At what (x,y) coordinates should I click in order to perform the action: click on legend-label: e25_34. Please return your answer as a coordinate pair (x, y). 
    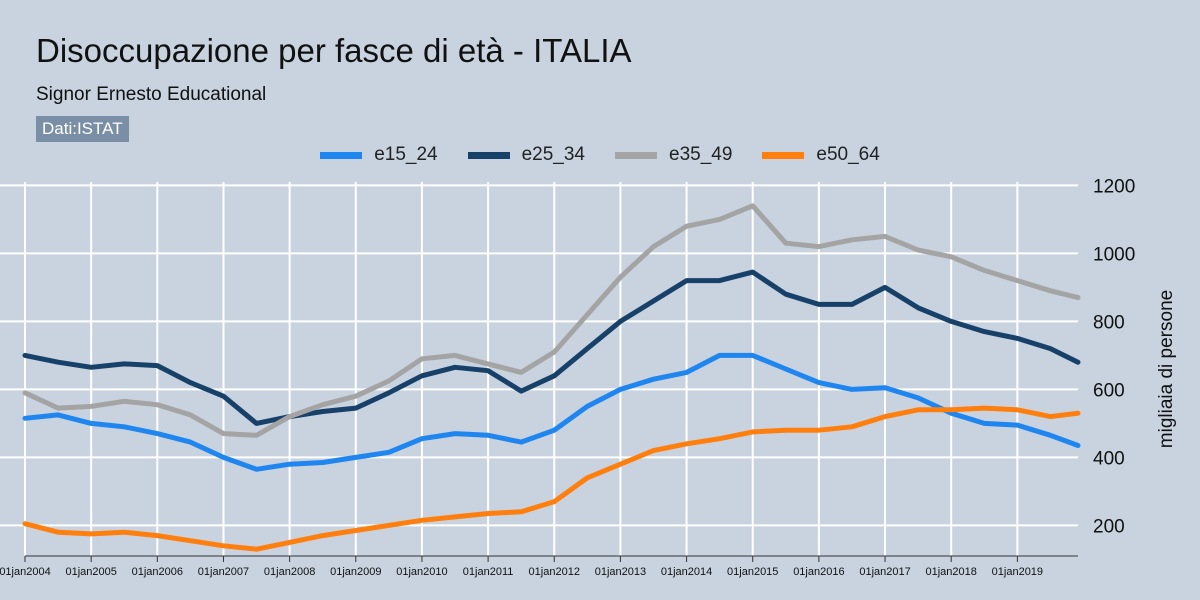
    Looking at the image, I should click on (553, 154).